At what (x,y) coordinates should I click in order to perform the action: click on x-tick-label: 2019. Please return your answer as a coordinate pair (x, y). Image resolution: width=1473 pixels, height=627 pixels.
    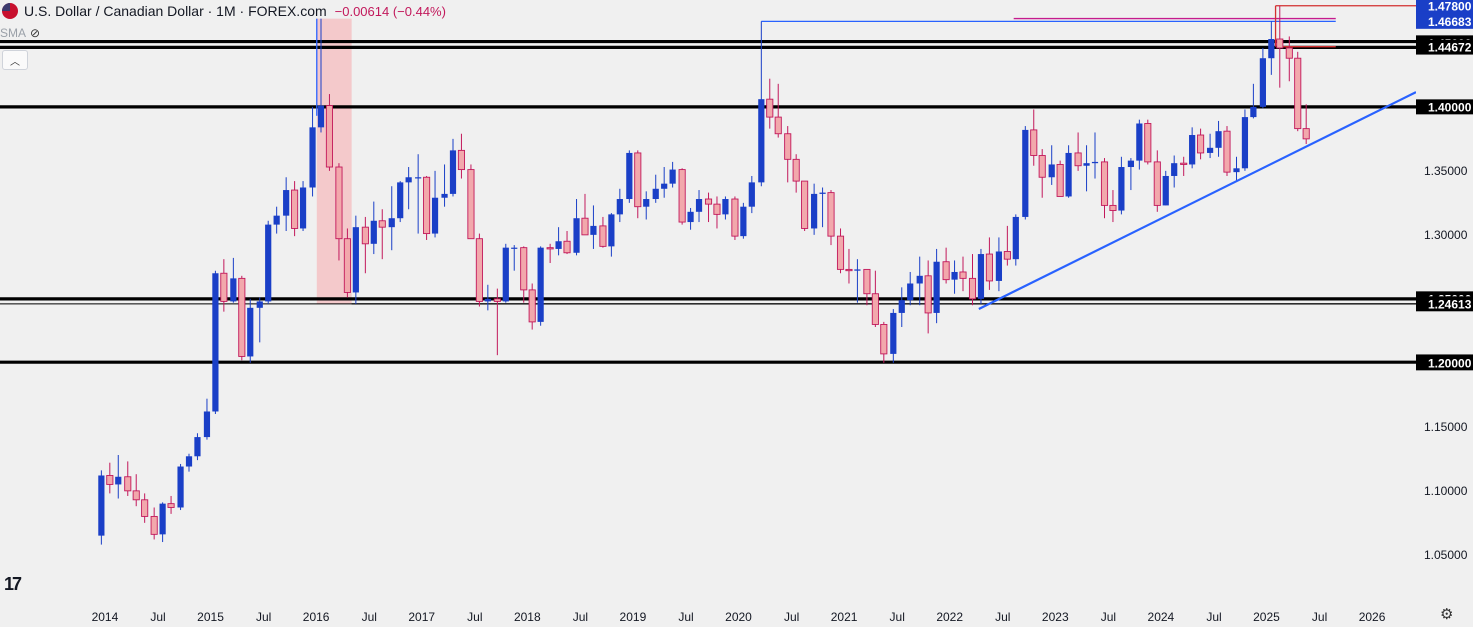
    Looking at the image, I should click on (633, 617).